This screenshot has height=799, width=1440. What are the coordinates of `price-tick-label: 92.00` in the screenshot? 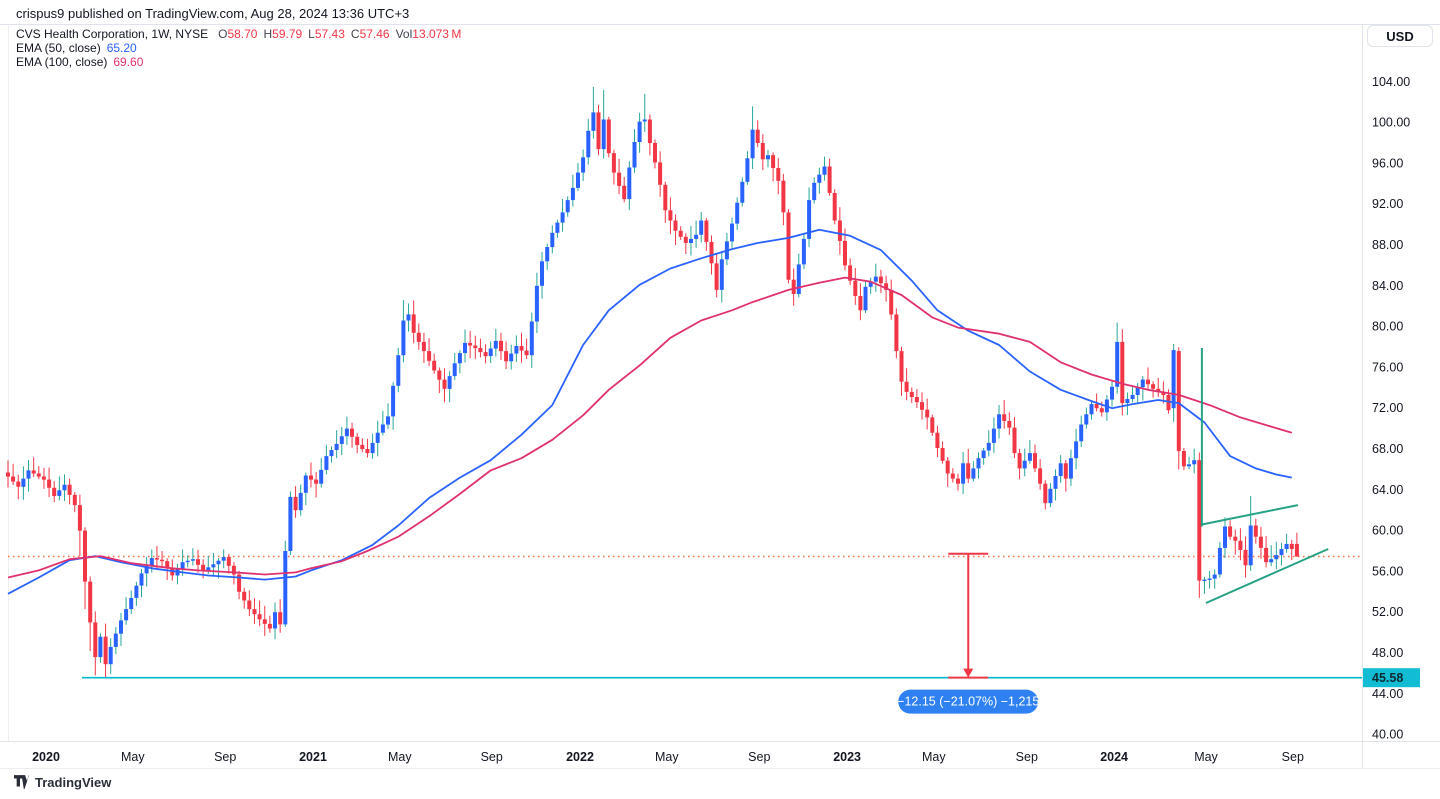 It's located at (1387, 204).